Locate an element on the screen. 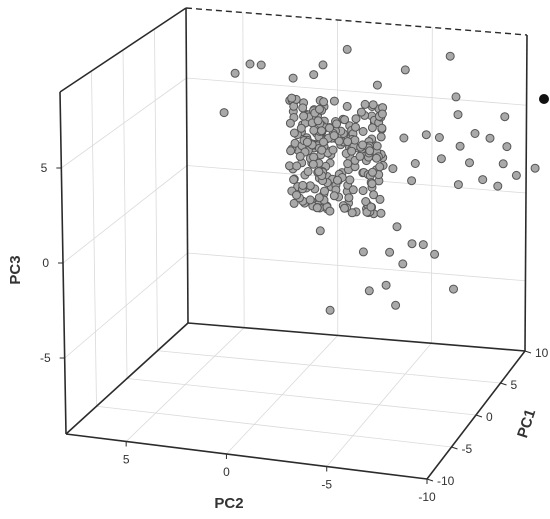 This screenshot has height=519, width=550. pc1-axis-title: PC1 is located at coordinates (526, 423).